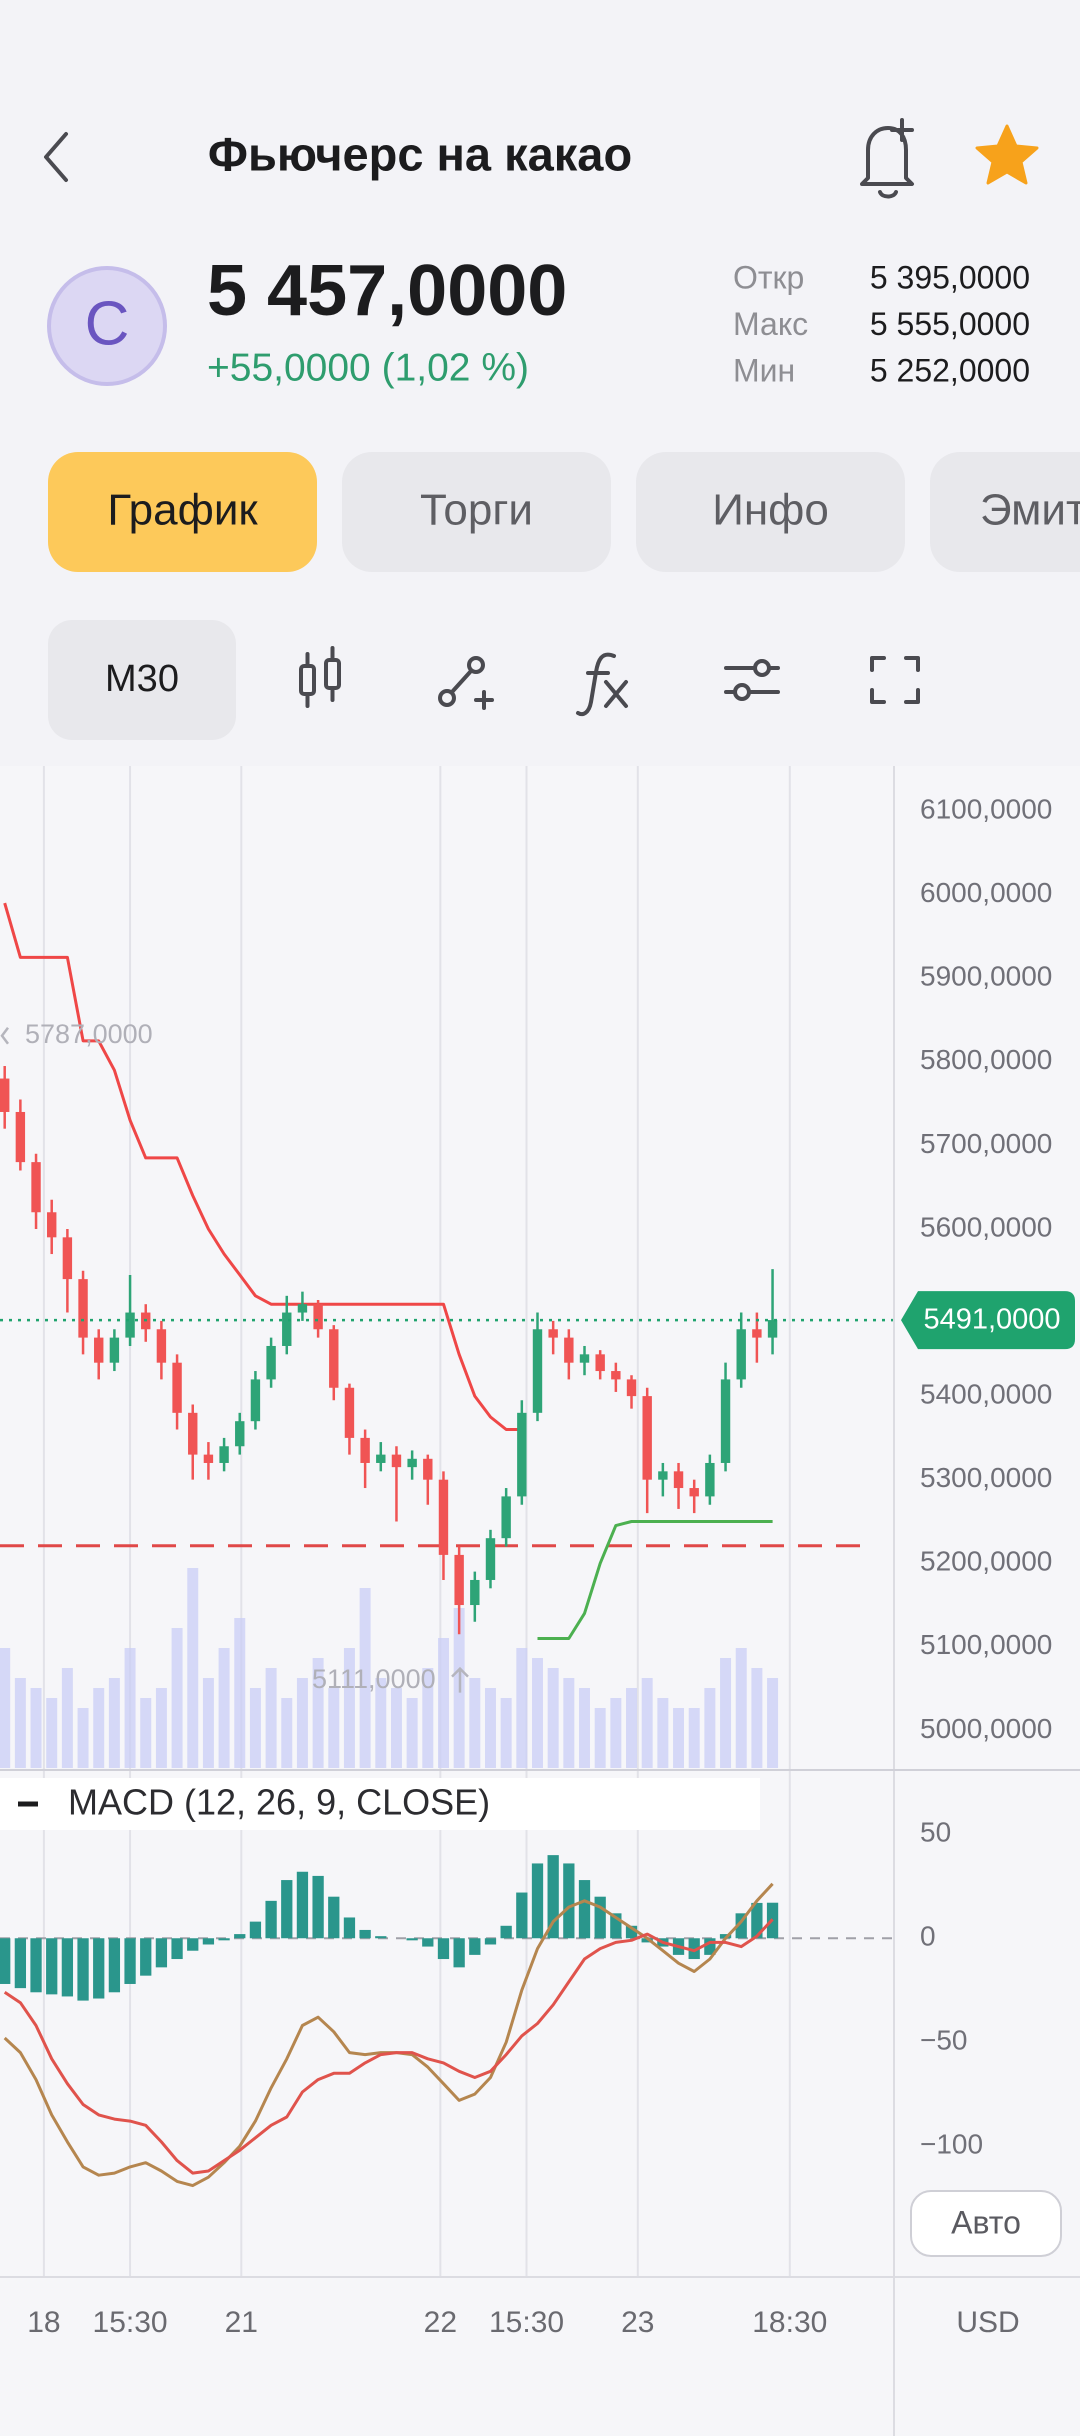 Image resolution: width=1080 pixels, height=2436 pixels. I want to click on interval-button, so click(142, 680).